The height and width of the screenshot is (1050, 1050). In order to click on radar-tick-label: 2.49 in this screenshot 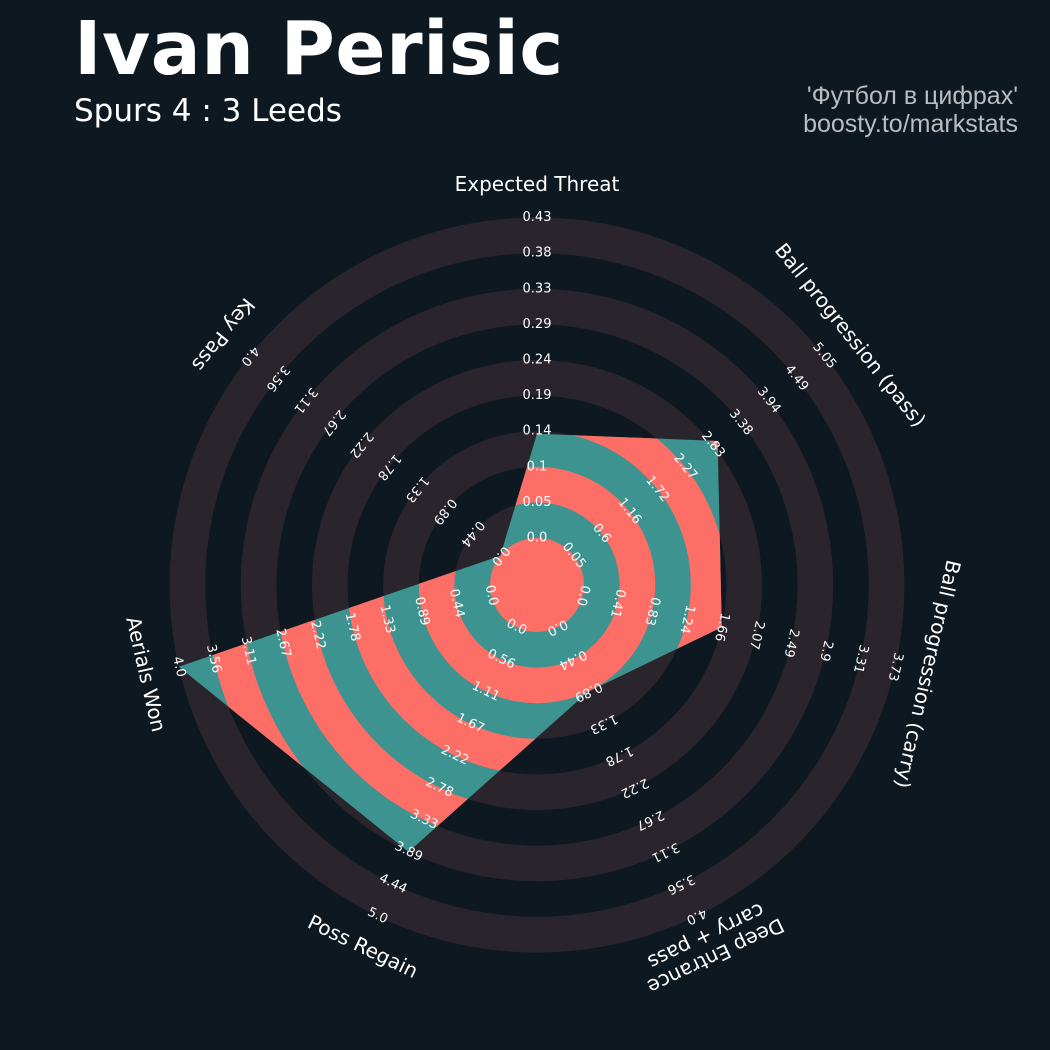, I will do `click(791, 643)`.